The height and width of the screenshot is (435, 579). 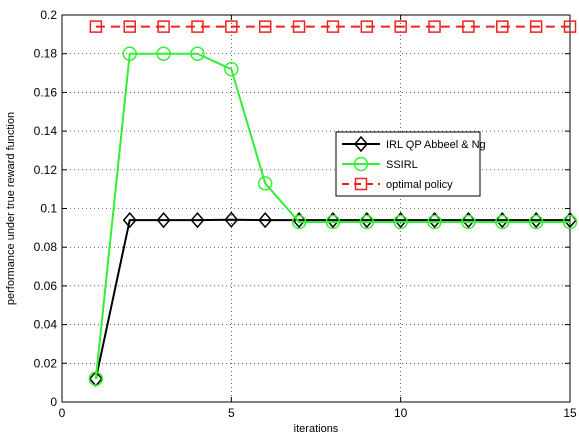 What do you see at coordinates (380, 164) in the screenshot?
I see `legend-item: SSIRL` at bounding box center [380, 164].